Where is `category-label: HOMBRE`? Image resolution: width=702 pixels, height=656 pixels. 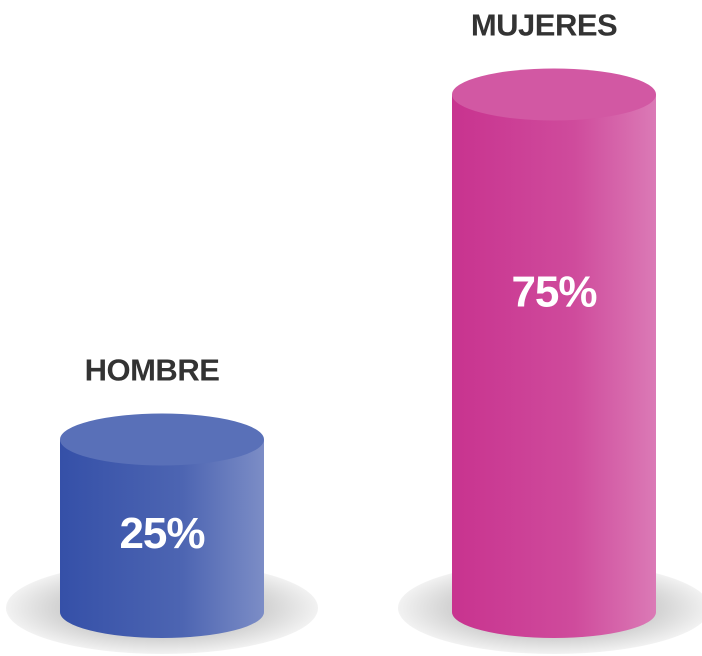 category-label: HOMBRE is located at coordinates (152, 370).